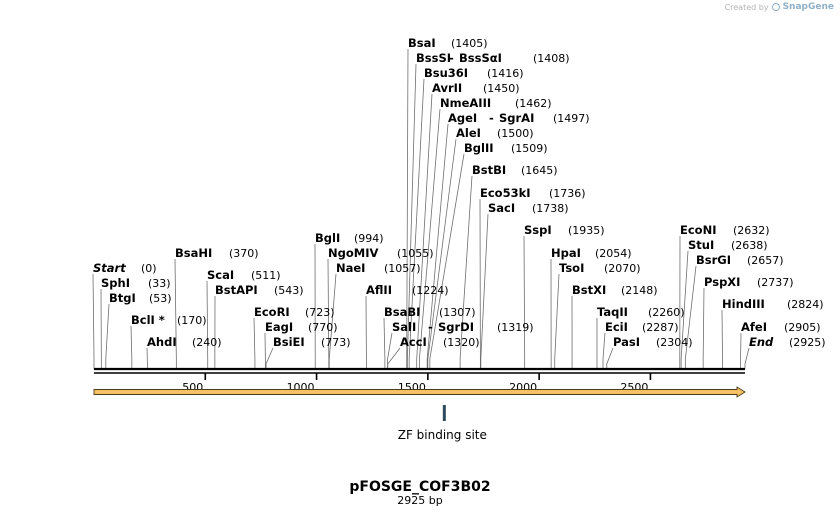 The image size is (840, 516). I want to click on snapgene-logo-icon, so click(775, 7).